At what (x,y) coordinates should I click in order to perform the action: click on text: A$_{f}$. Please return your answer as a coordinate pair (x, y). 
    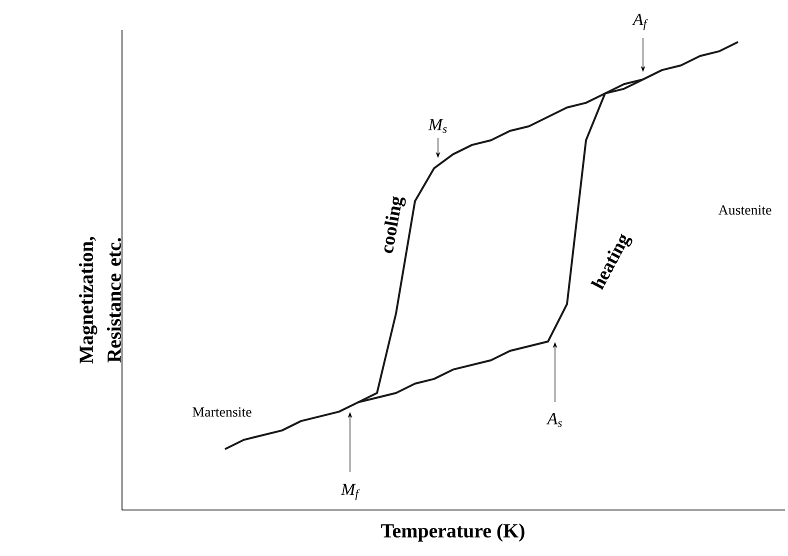
    Looking at the image, I should click on (640, 22).